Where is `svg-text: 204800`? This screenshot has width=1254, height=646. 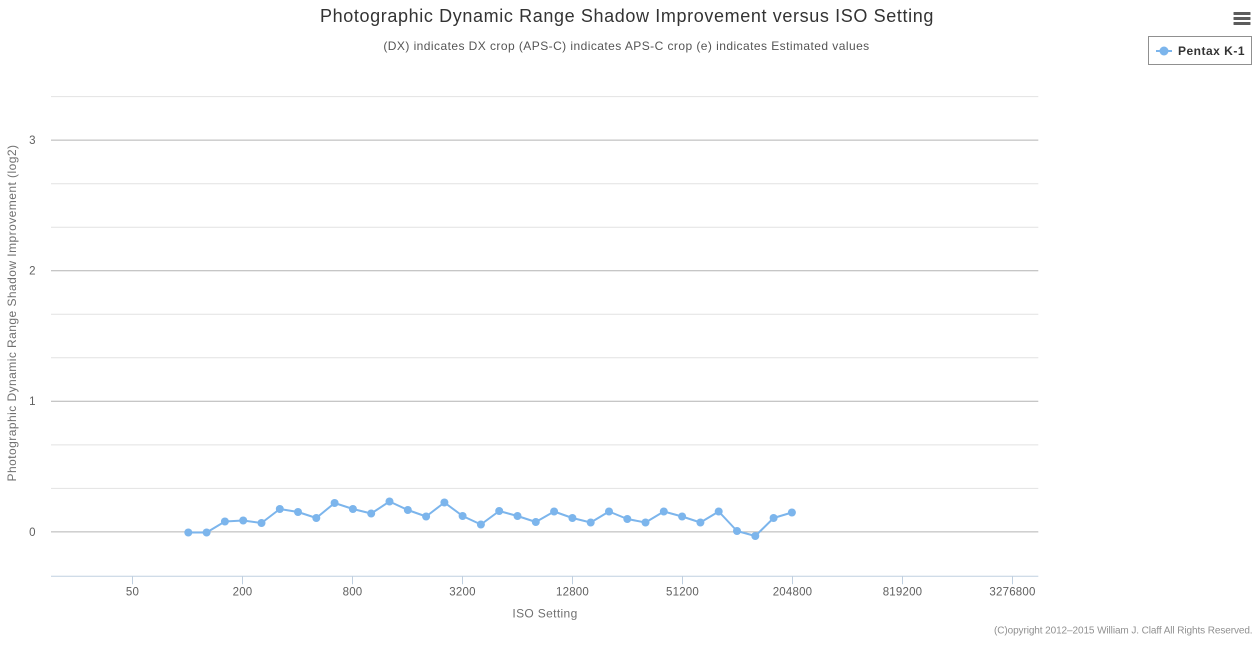 svg-text: 204800 is located at coordinates (793, 592).